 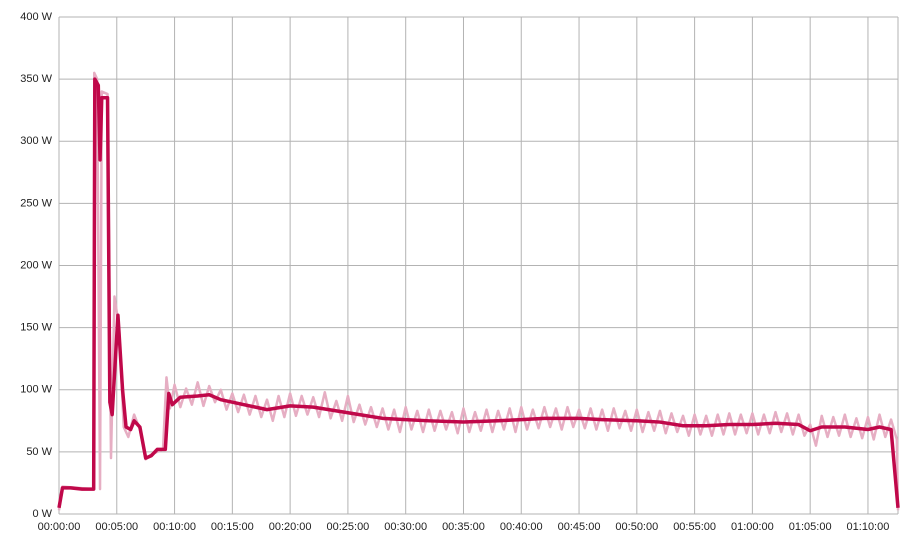 What do you see at coordinates (521, 527) in the screenshot?
I see `x-tick-label: 00:40:00` at bounding box center [521, 527].